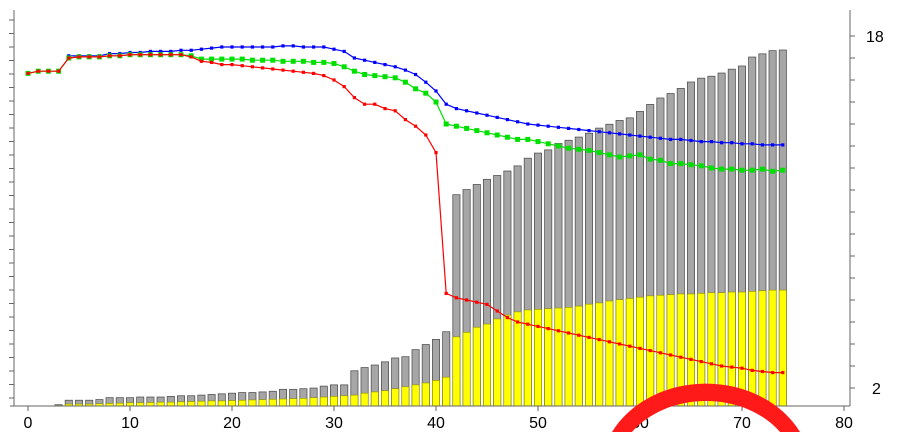 The width and height of the screenshot is (902, 432). What do you see at coordinates (334, 423) in the screenshot?
I see `x-tick-label: 30` at bounding box center [334, 423].